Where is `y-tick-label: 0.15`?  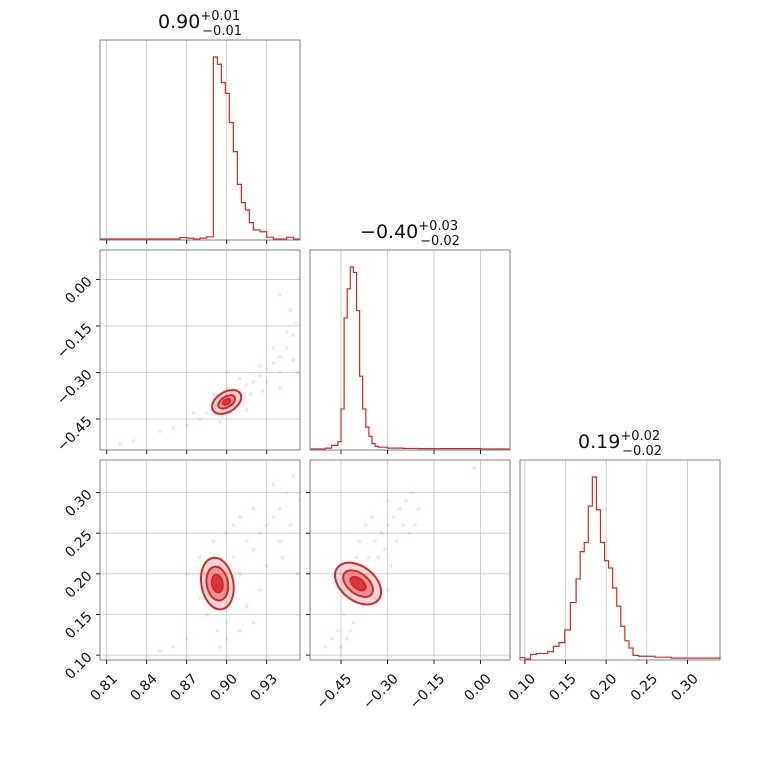
y-tick-label: 0.15 is located at coordinates (78, 625).